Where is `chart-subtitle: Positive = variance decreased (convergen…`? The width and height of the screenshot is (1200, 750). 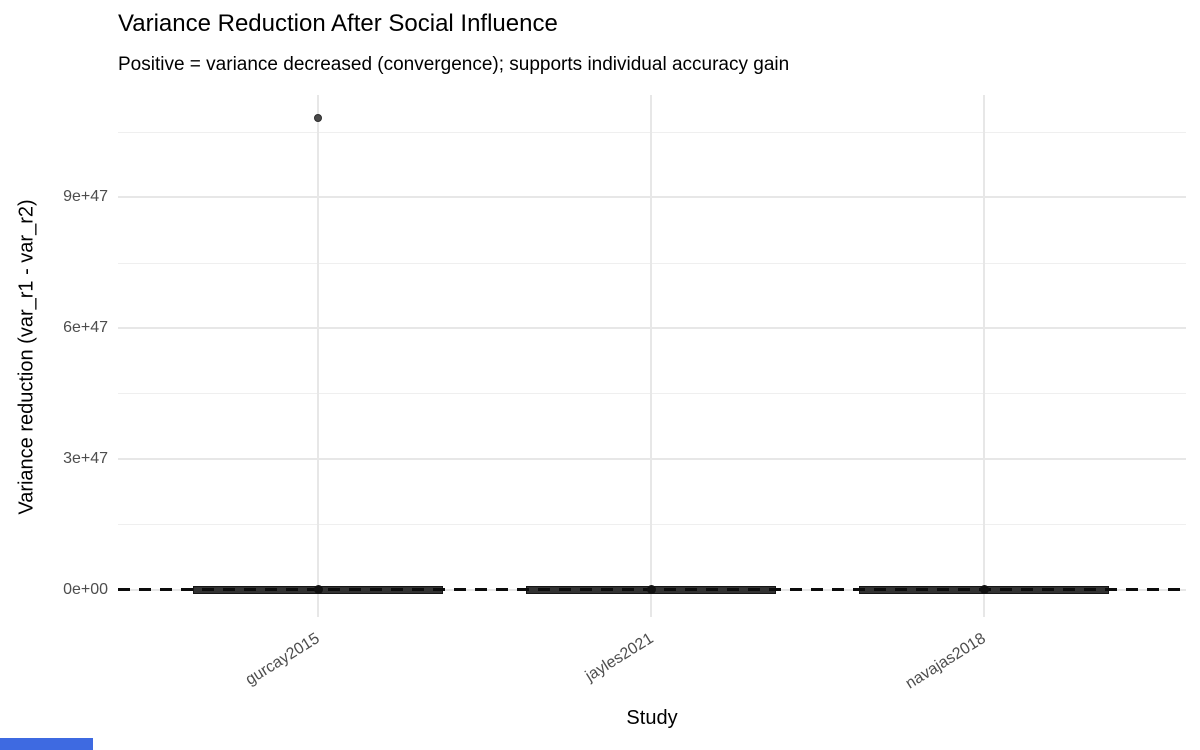
chart-subtitle: Positive = variance decreased (convergen… is located at coordinates (454, 64).